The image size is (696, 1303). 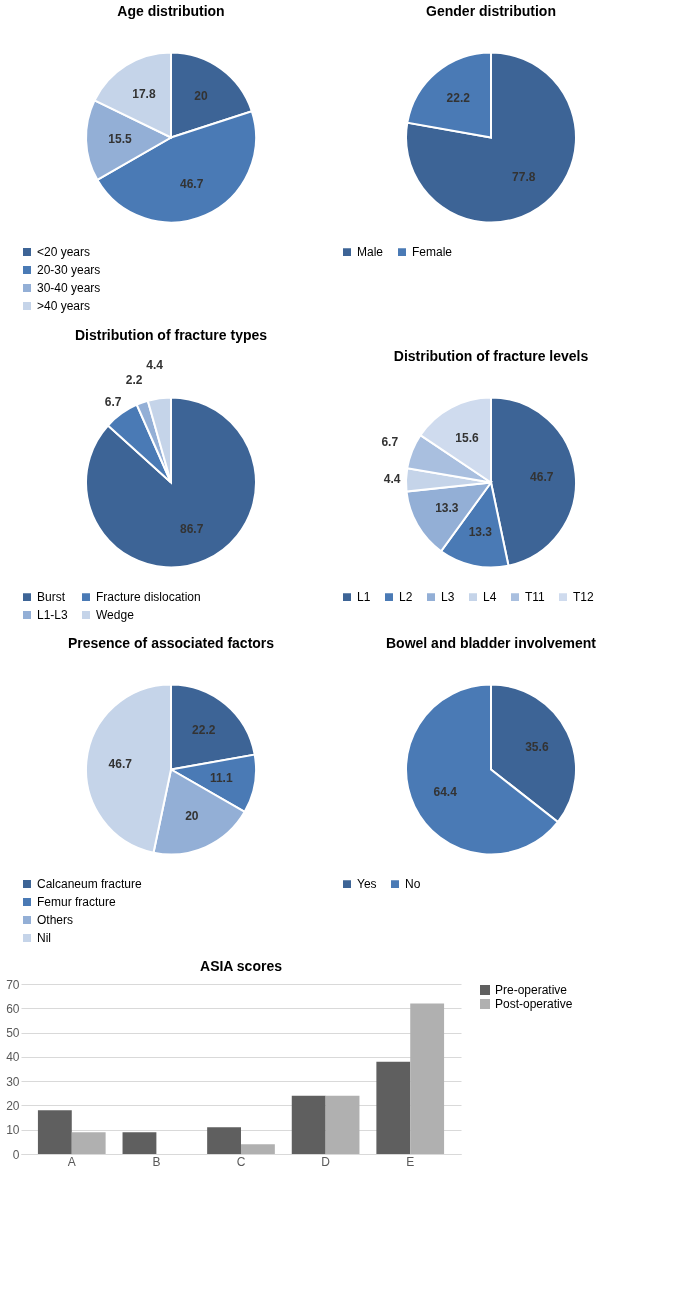 What do you see at coordinates (13, 984) in the screenshot?
I see `y-tick-label: 70` at bounding box center [13, 984].